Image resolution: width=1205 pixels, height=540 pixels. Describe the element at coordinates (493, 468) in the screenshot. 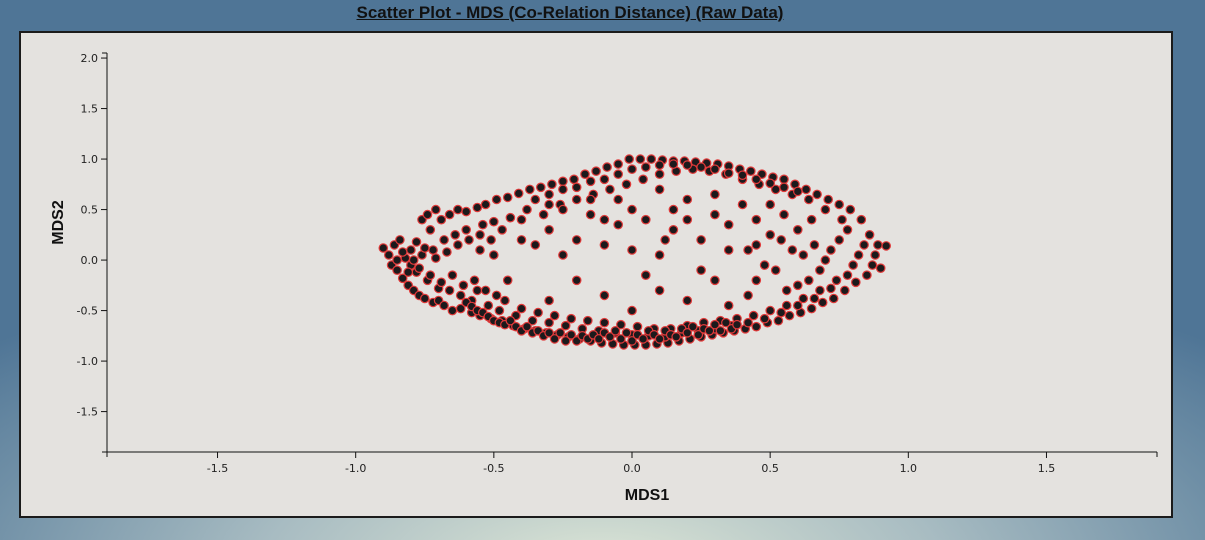

I see `x-tick-label: -0.5` at that location.